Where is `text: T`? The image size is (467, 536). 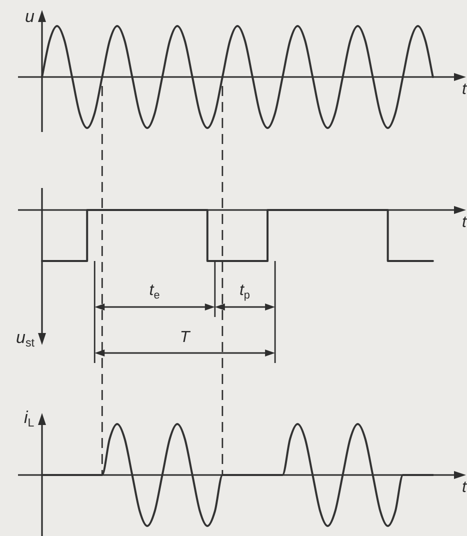 text: T is located at coordinates (185, 337).